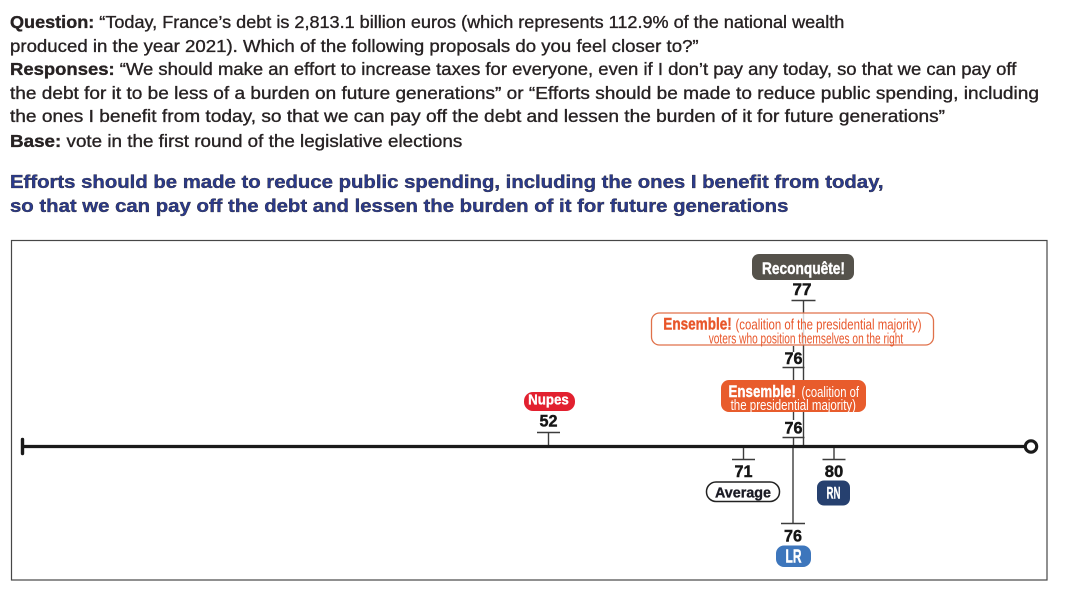 This screenshot has height=593, width=1073. Describe the element at coordinates (743, 493) in the screenshot. I see `svg-text: Average` at that location.